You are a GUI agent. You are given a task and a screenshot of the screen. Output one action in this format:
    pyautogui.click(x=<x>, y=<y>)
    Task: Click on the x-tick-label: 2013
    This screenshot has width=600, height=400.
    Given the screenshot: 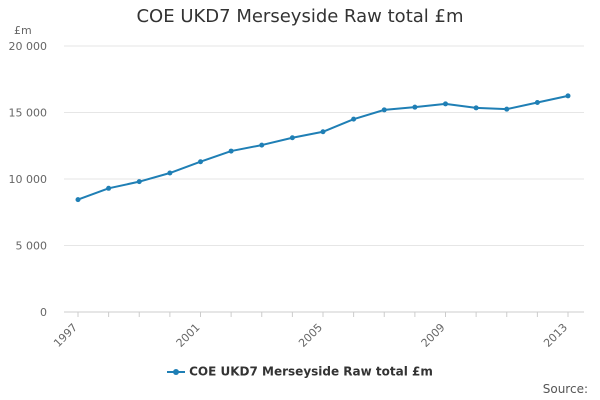 What is the action you would take?
    pyautogui.click(x=555, y=335)
    